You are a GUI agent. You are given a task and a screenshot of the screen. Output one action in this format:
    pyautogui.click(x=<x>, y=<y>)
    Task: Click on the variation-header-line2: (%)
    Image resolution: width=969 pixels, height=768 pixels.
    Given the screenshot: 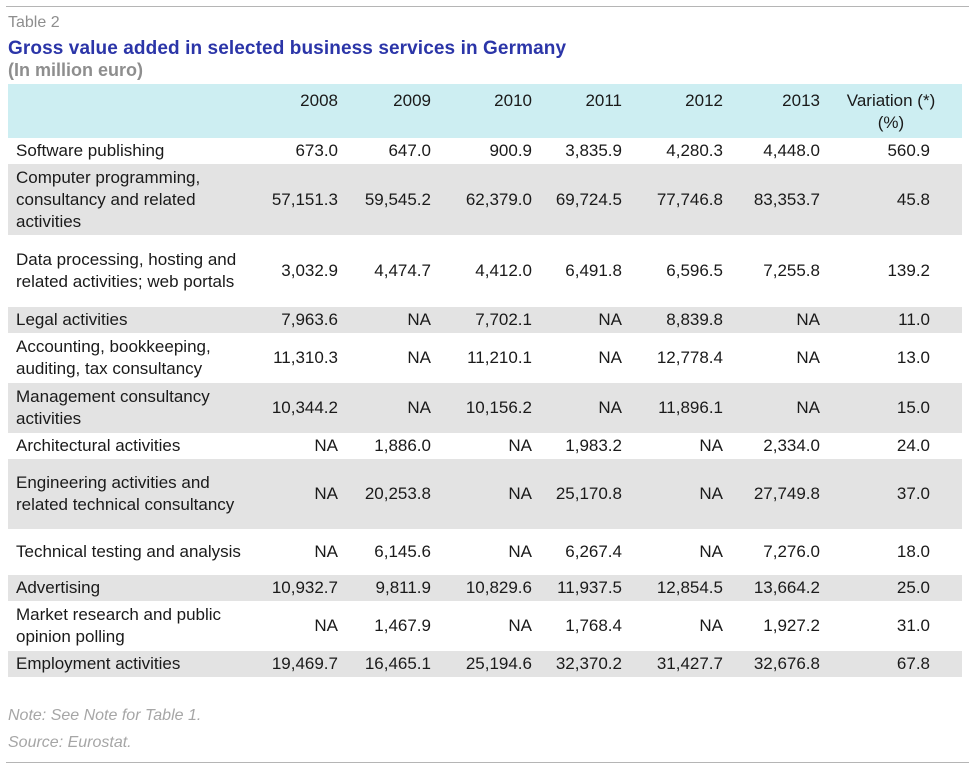 What is the action you would take?
    pyautogui.click(x=891, y=122)
    